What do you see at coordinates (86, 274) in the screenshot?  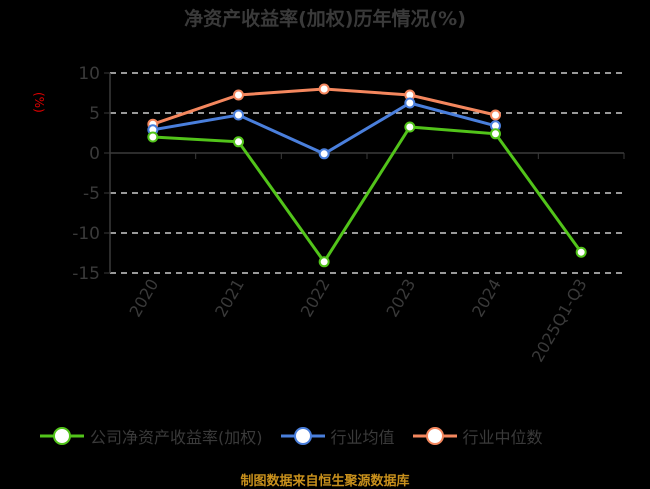 I see `y-tick-label: -15` at bounding box center [86, 274].